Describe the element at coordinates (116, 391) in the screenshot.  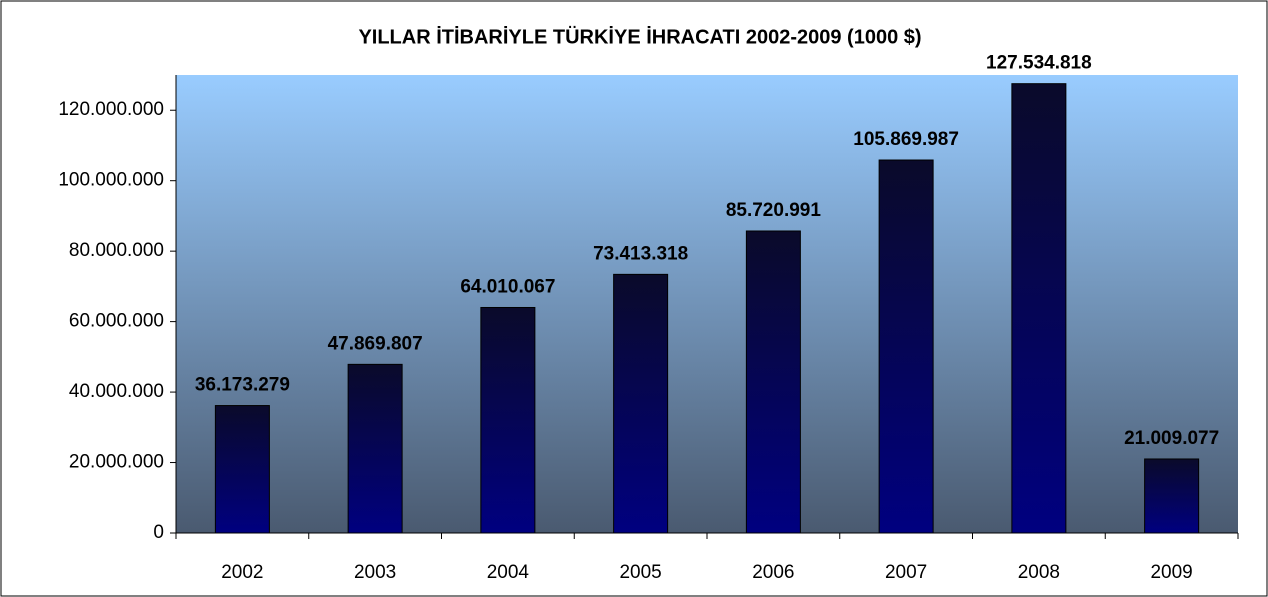
I see `y-tick-label: 40.000.000` at that location.